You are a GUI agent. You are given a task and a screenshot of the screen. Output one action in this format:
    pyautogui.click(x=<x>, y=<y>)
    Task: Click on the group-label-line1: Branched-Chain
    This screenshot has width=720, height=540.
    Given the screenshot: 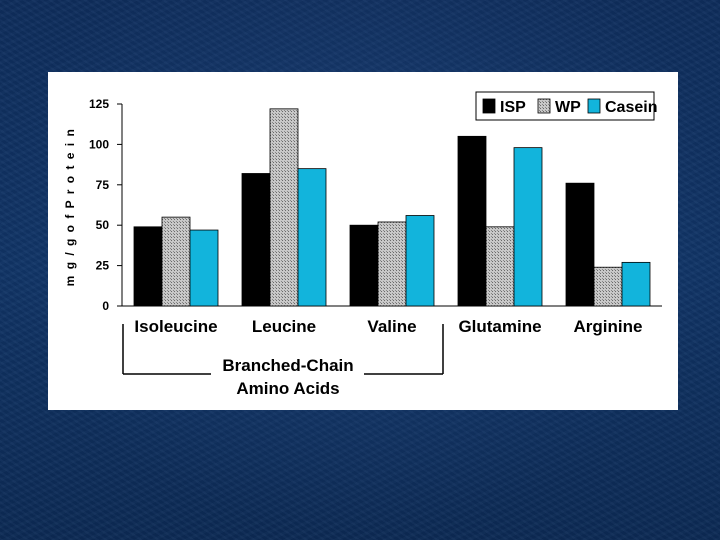 What is the action you would take?
    pyautogui.click(x=287, y=365)
    